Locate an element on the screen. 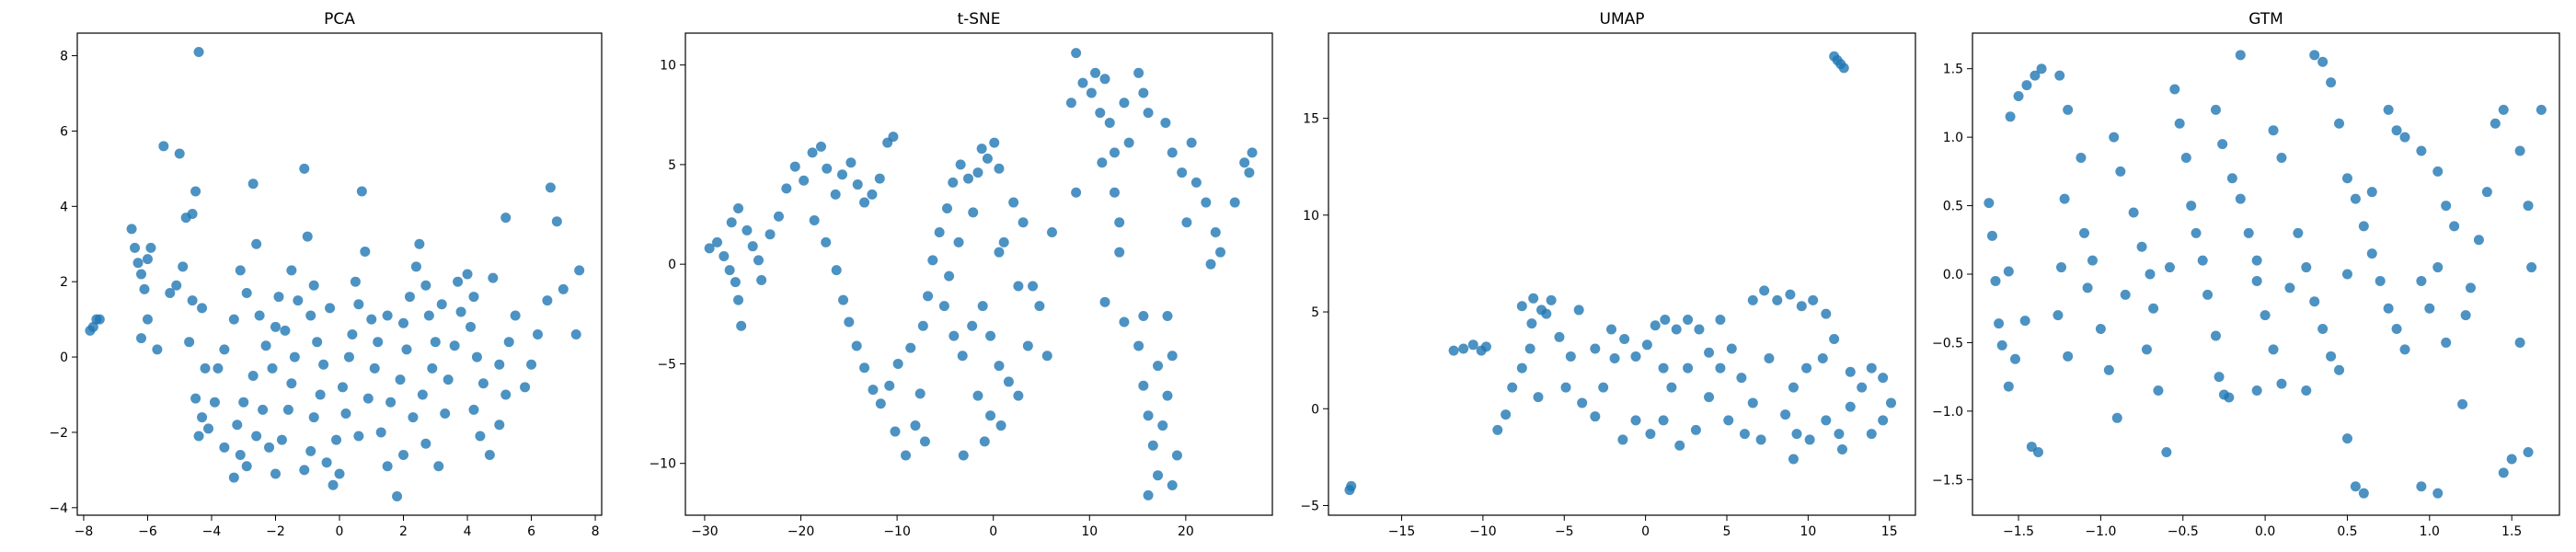 The height and width of the screenshot is (552, 2576). plot-title: PCA is located at coordinates (339, 19).